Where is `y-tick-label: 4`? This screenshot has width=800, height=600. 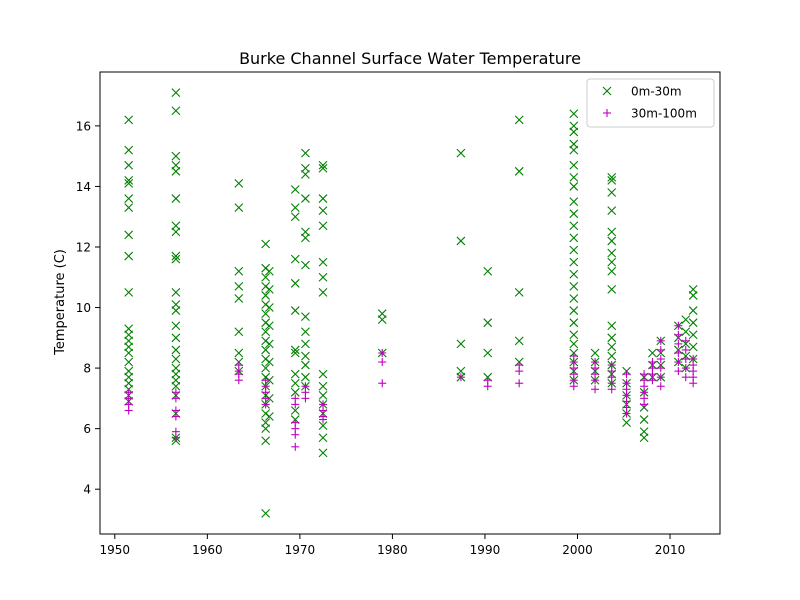
y-tick-label: 4 is located at coordinates (87, 490).